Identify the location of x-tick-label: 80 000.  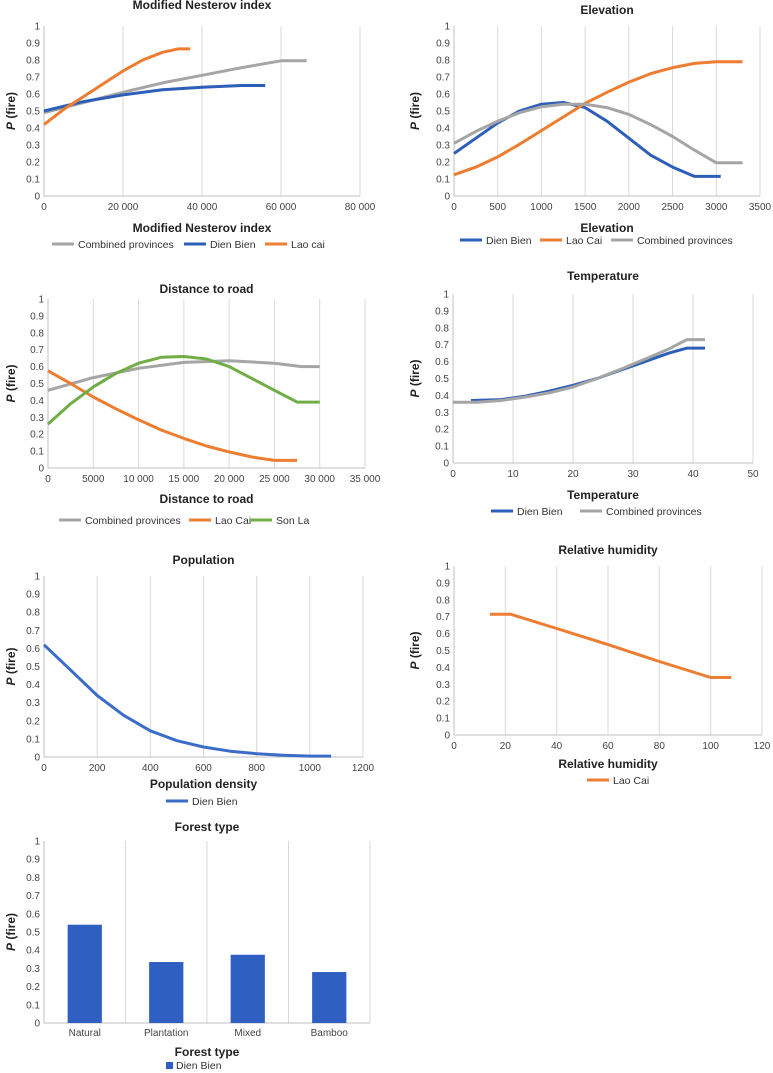
(360, 207).